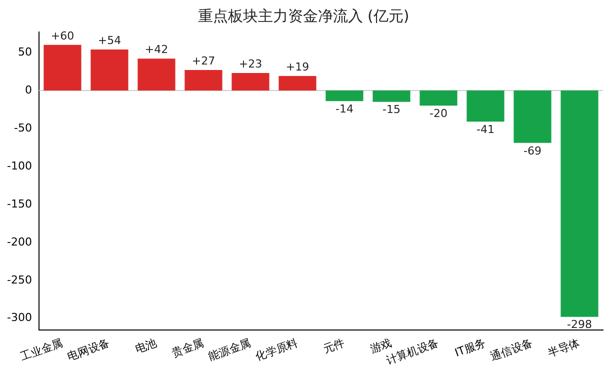 This screenshot has height=373, width=609. What do you see at coordinates (19, 203) in the screenshot?
I see `y-tick-label: -150` at bounding box center [19, 203].